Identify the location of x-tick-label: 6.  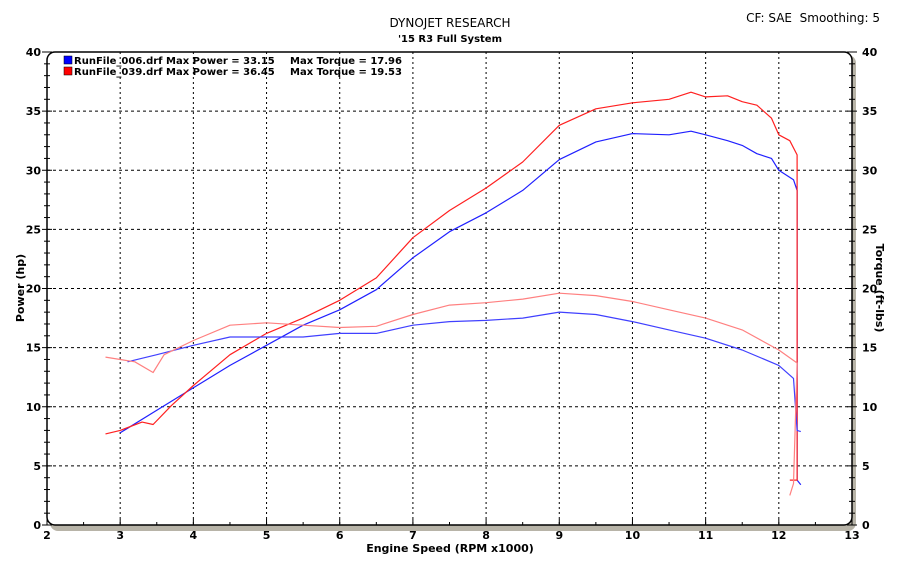
(340, 535).